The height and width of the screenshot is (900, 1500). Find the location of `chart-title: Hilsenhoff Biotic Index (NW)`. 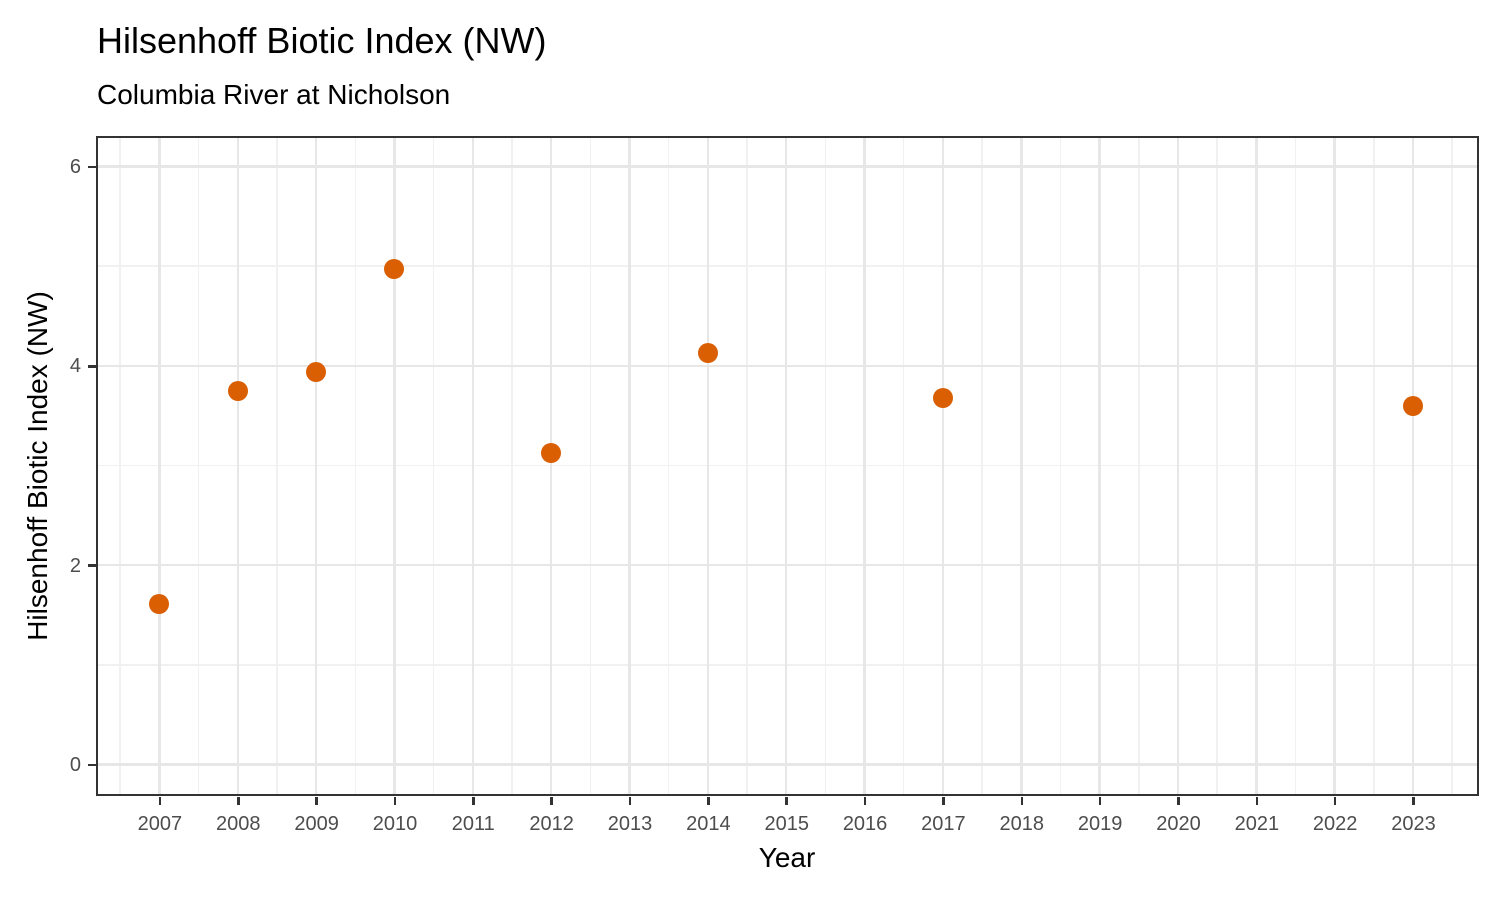

chart-title: Hilsenhoff Biotic Index (NW) is located at coordinates (322, 40).